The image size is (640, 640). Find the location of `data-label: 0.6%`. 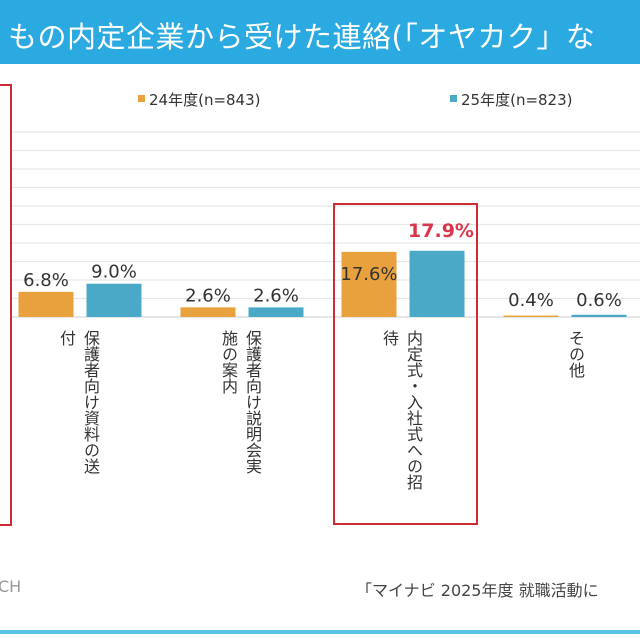

data-label: 0.6% is located at coordinates (599, 300).